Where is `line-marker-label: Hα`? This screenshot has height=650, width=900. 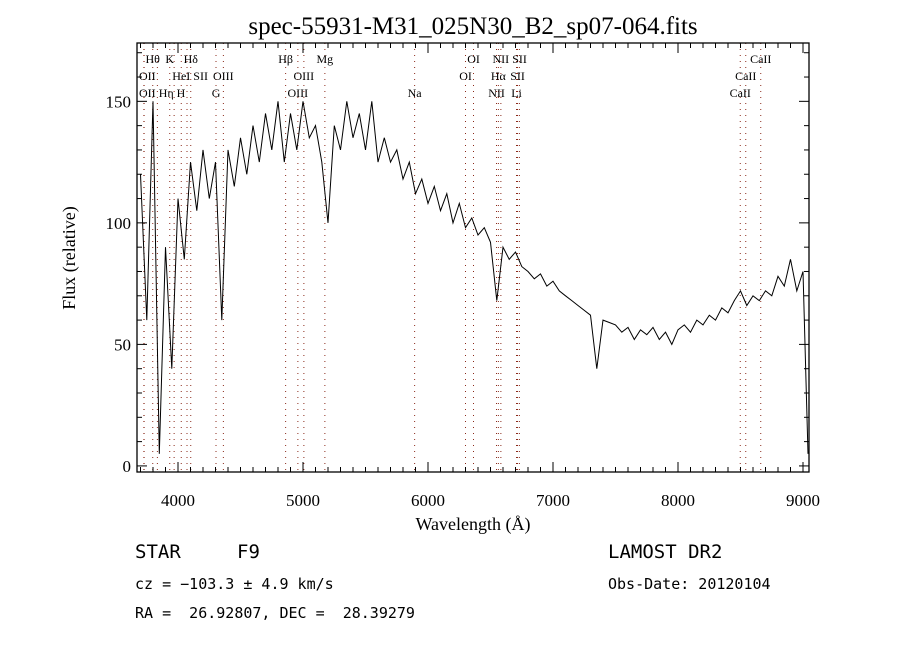
line-marker-label: Hα is located at coordinates (499, 76).